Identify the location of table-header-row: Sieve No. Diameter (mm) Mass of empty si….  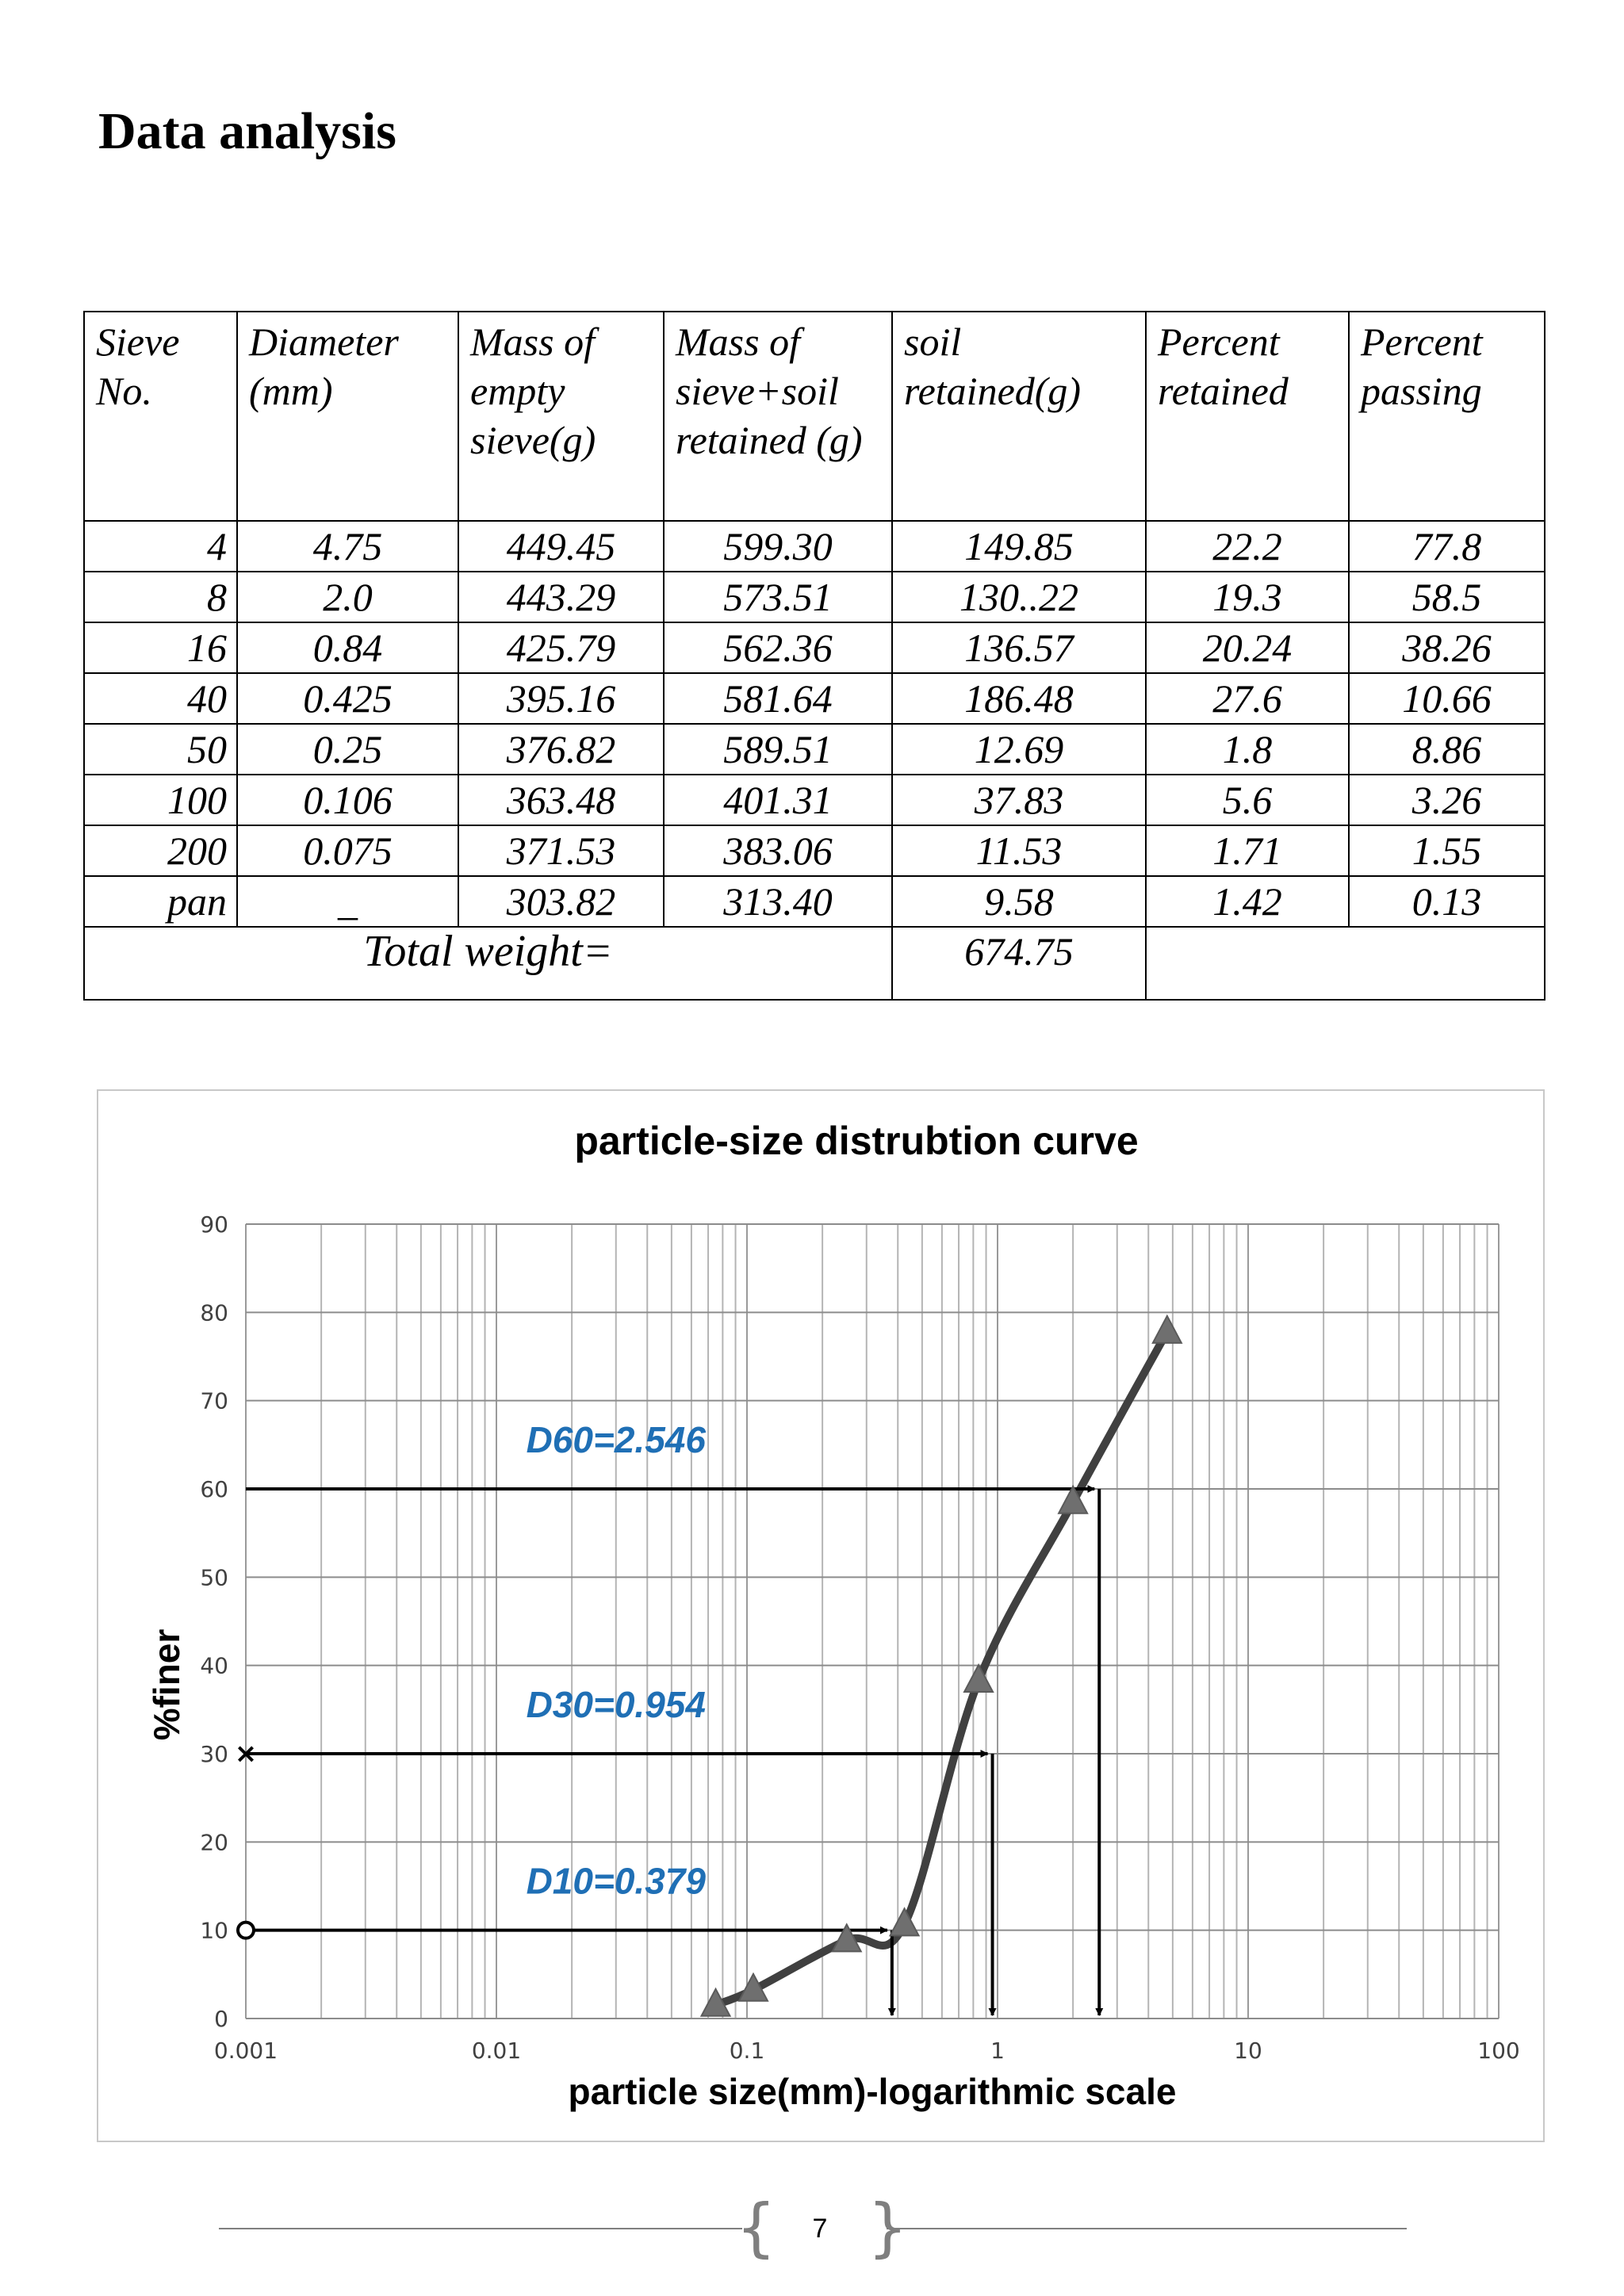
(814, 417).